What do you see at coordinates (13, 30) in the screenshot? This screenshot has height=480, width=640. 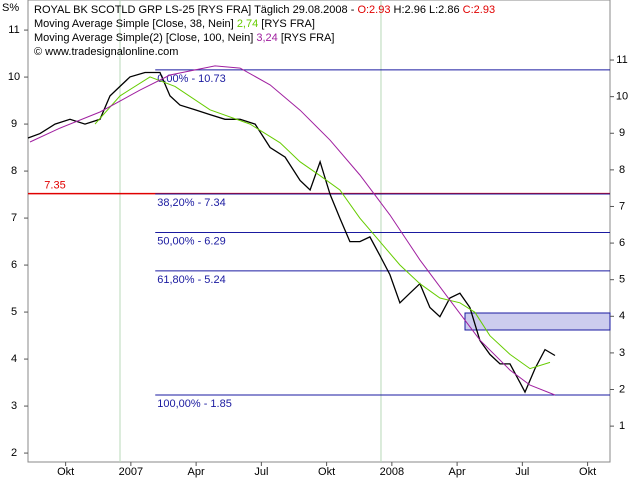 I see `y-tick-label: 11` at bounding box center [13, 30].